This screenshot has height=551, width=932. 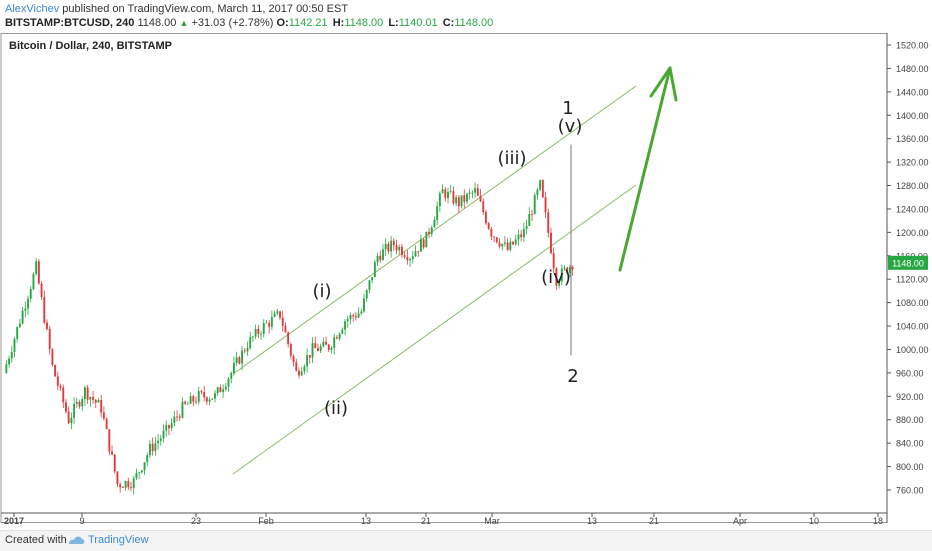 I want to click on y-tick-label: 1480.00, so click(x=912, y=69).